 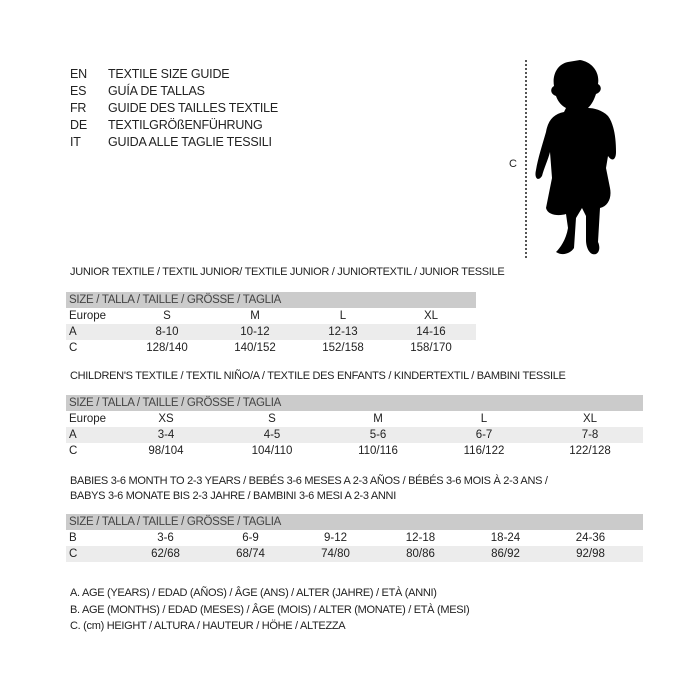 I want to click on table-row: C 128/140 140/152 152/158 158/170, so click(x=271, y=348).